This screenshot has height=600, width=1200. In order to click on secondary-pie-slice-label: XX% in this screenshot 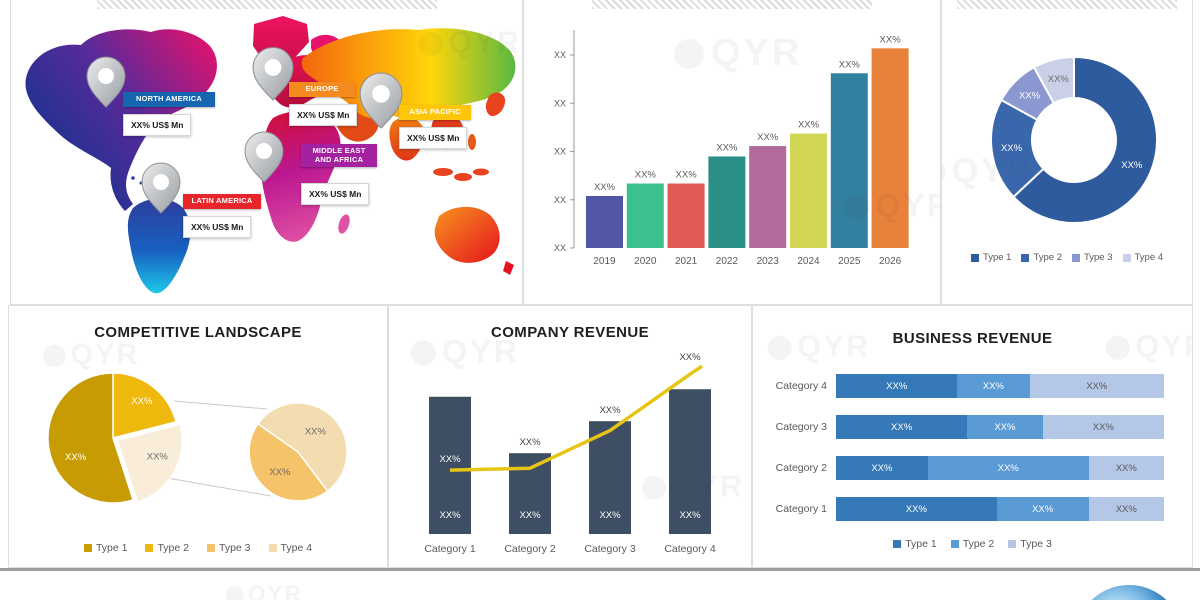, I will do `click(316, 431)`.